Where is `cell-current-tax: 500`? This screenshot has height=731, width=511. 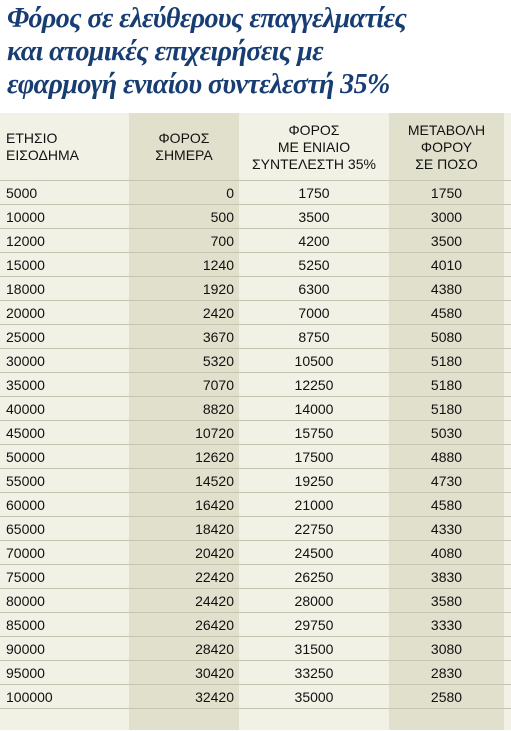 cell-current-tax: 500 is located at coordinates (222, 217).